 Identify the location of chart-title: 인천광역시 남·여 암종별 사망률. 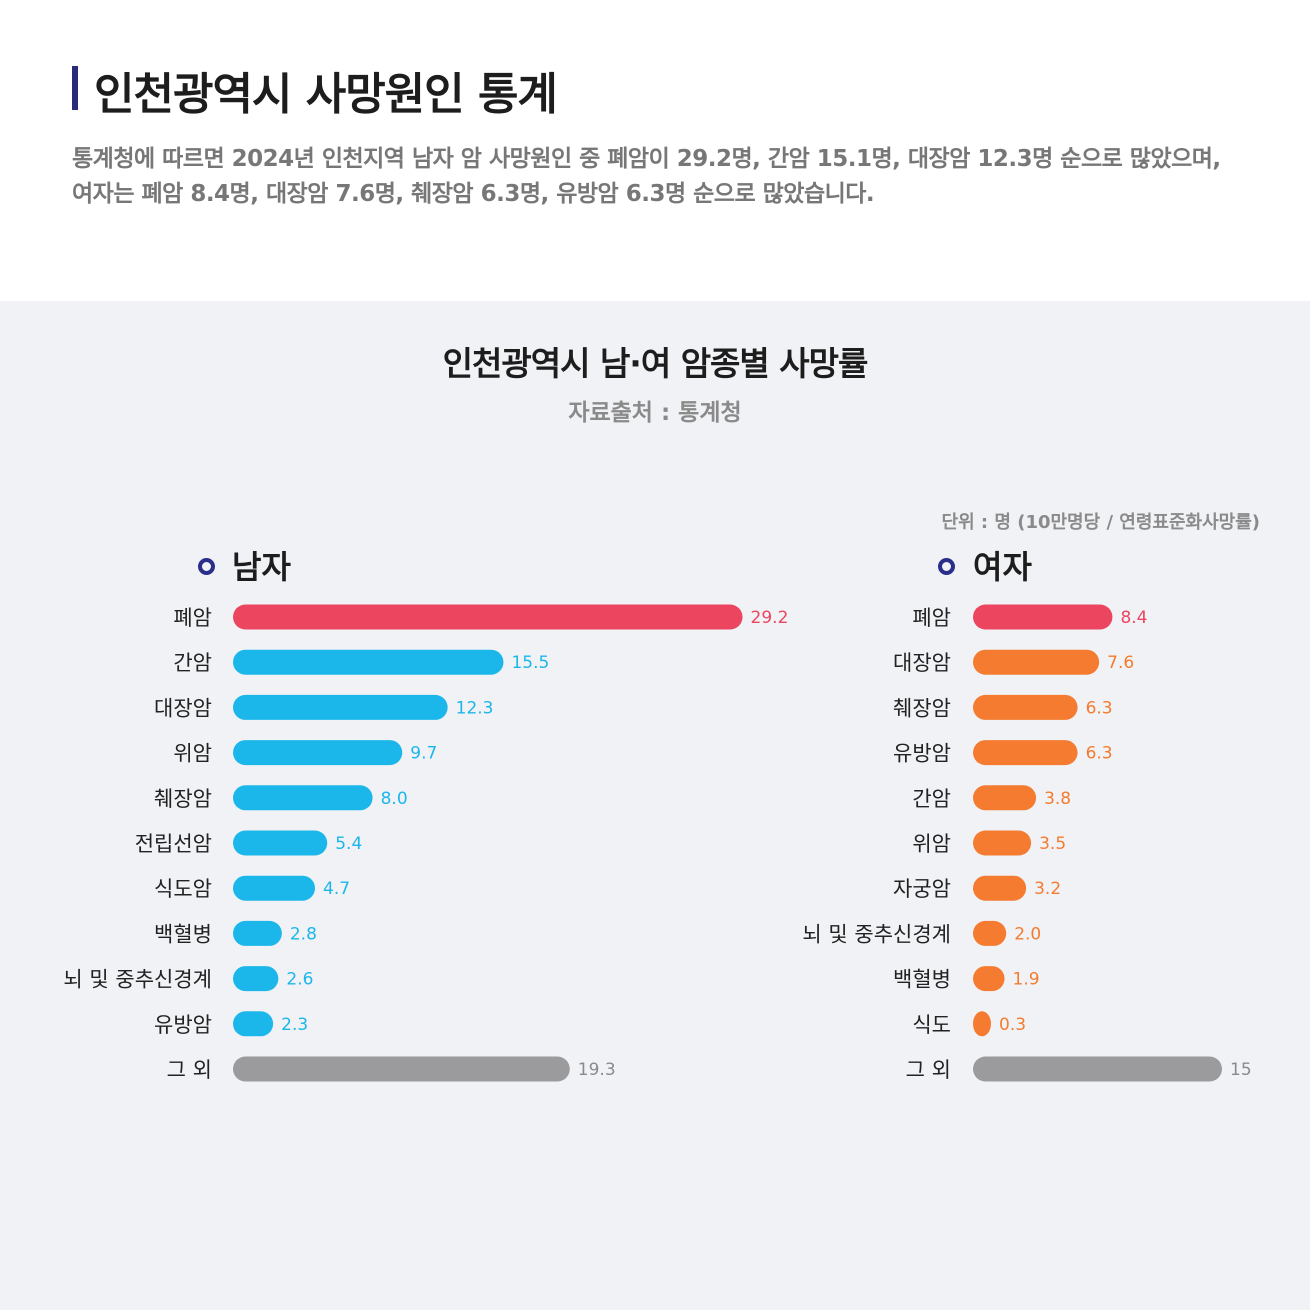
(655, 363).